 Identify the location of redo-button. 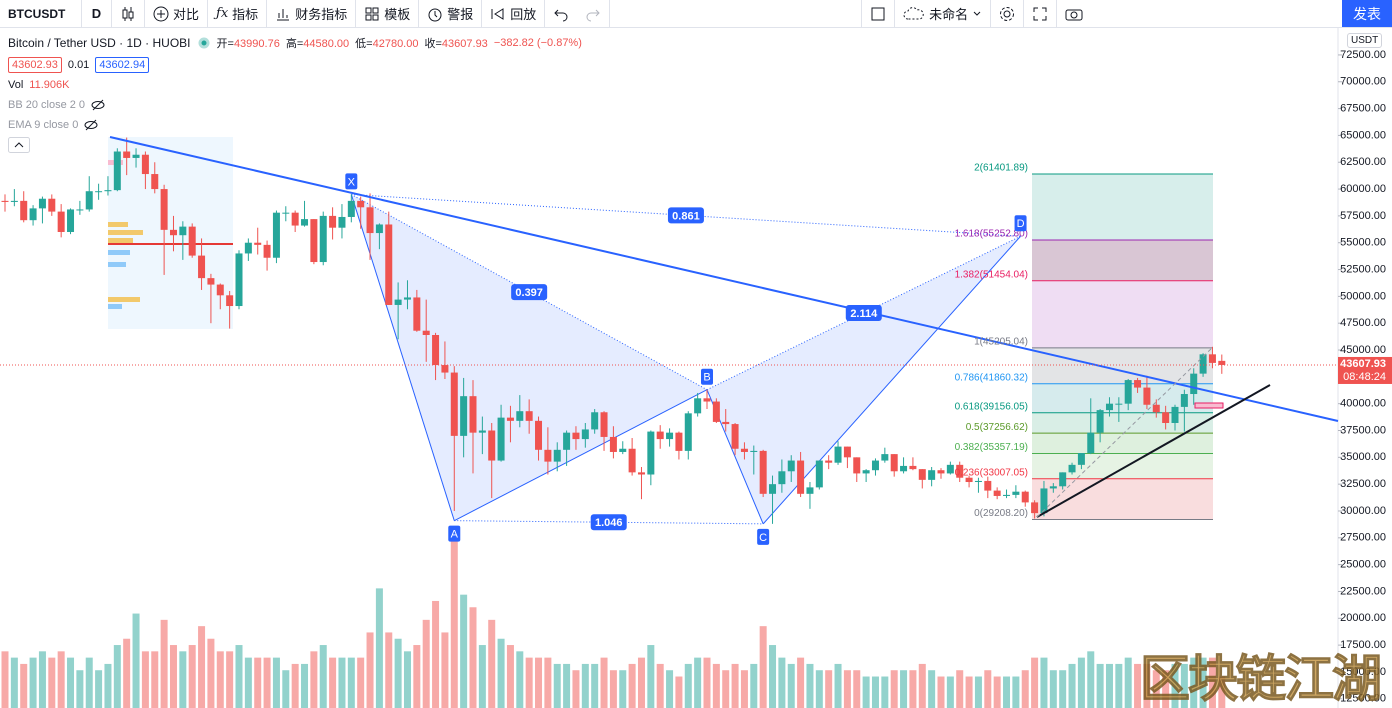
(594, 13).